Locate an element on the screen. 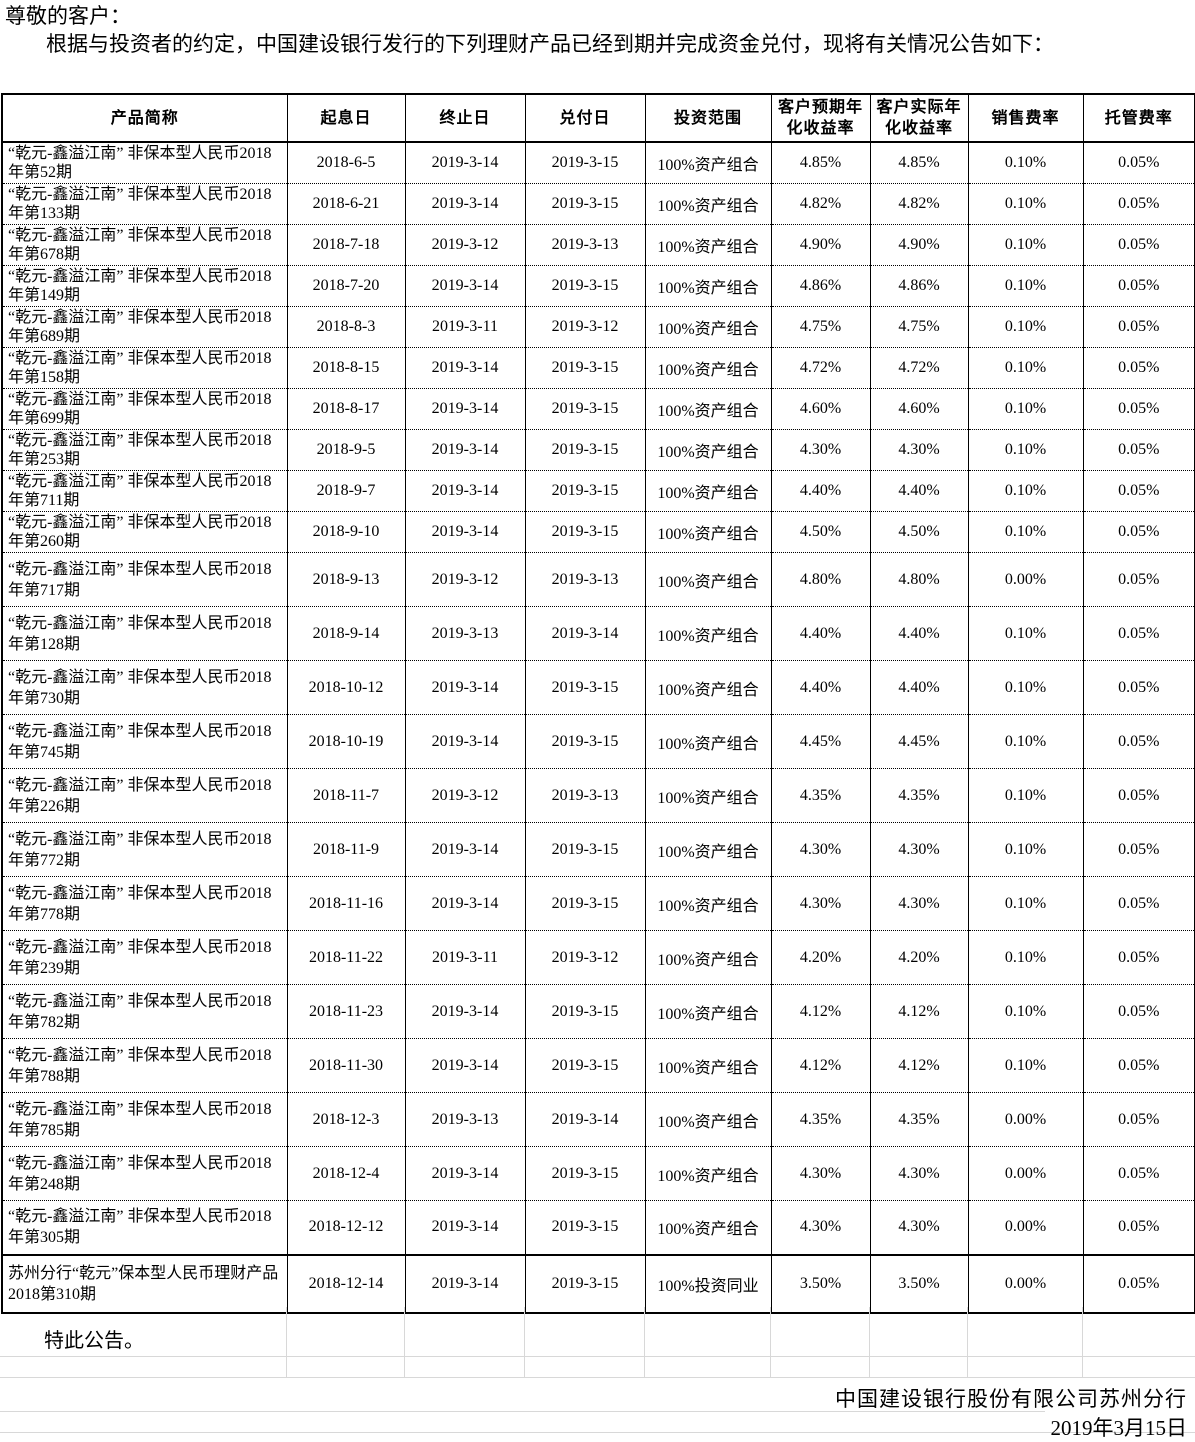 This screenshot has height=1442, width=1195. product-name-cell: “乾元-鑫溢江南” 非保本型人民币2018 年第149期 is located at coordinates (144, 286).